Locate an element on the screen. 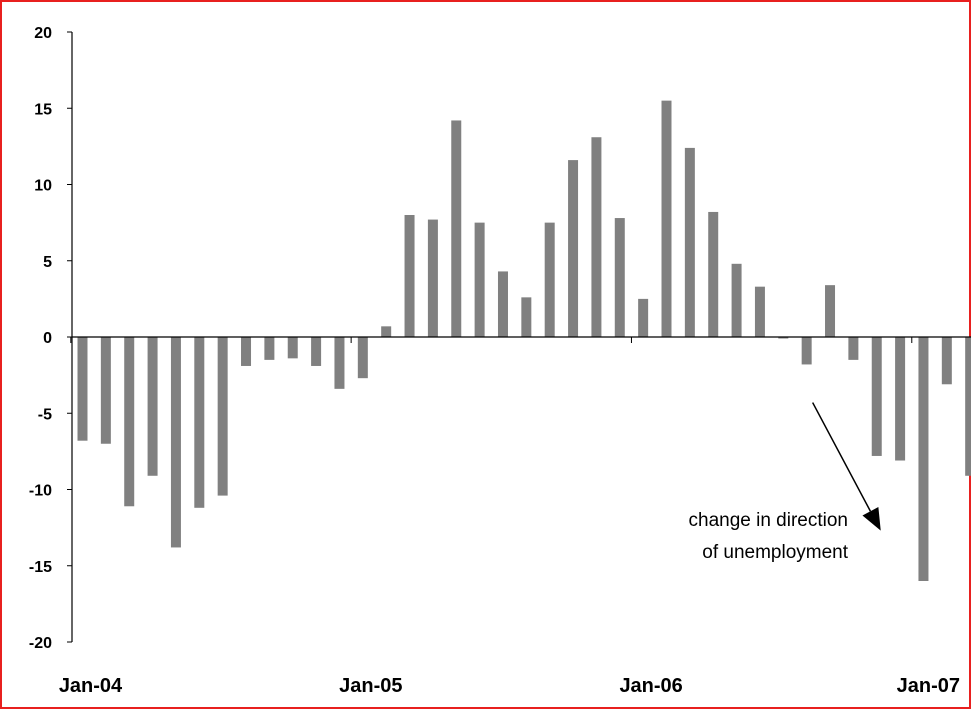 This screenshot has height=711, width=971. y-ticks-group: 20 15 10 5 0 -5 -10 -15 -20 is located at coordinates (50, 338).